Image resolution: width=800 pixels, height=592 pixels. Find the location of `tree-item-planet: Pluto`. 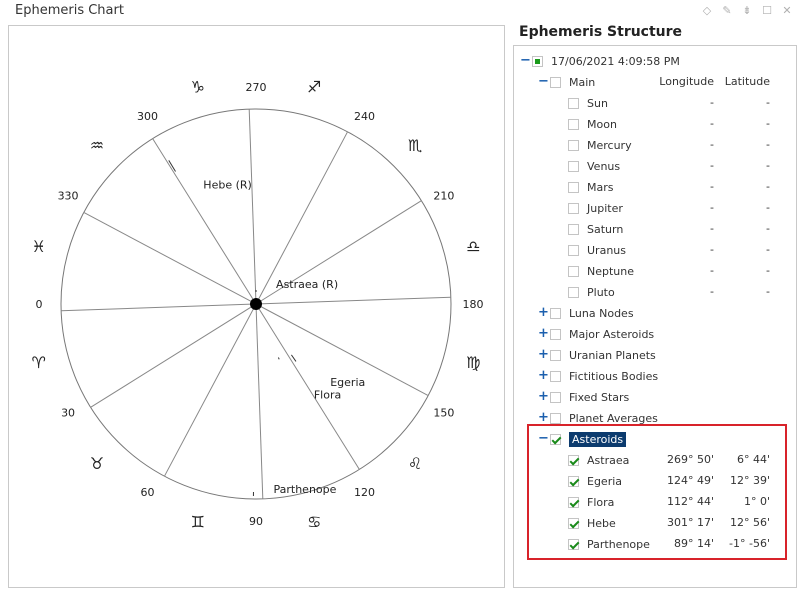

tree-item-planet: Pluto is located at coordinates (591, 292).